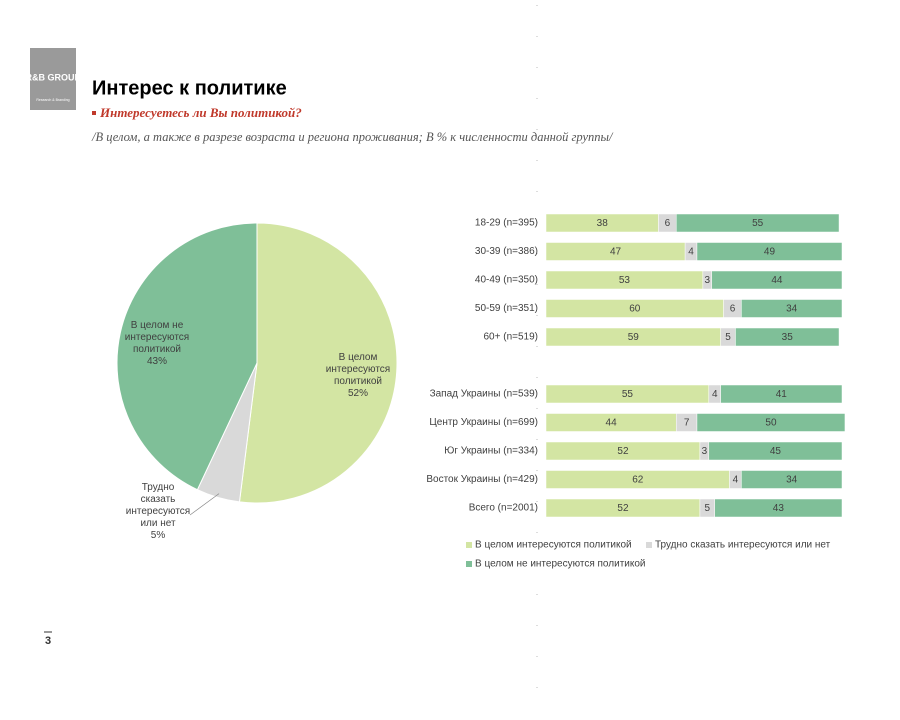  Describe the element at coordinates (506, 251) in the screenshot. I see `category-label: 30-39 (n=386)` at that location.